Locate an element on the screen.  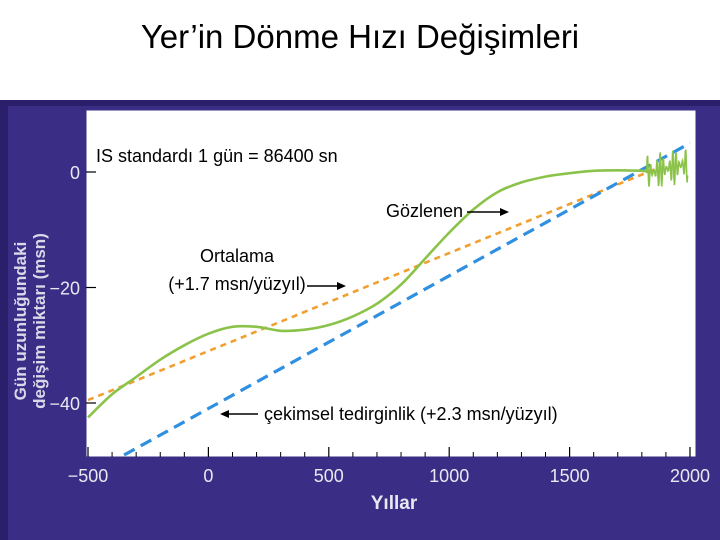
tidal-arrow-head is located at coordinates (224, 414).